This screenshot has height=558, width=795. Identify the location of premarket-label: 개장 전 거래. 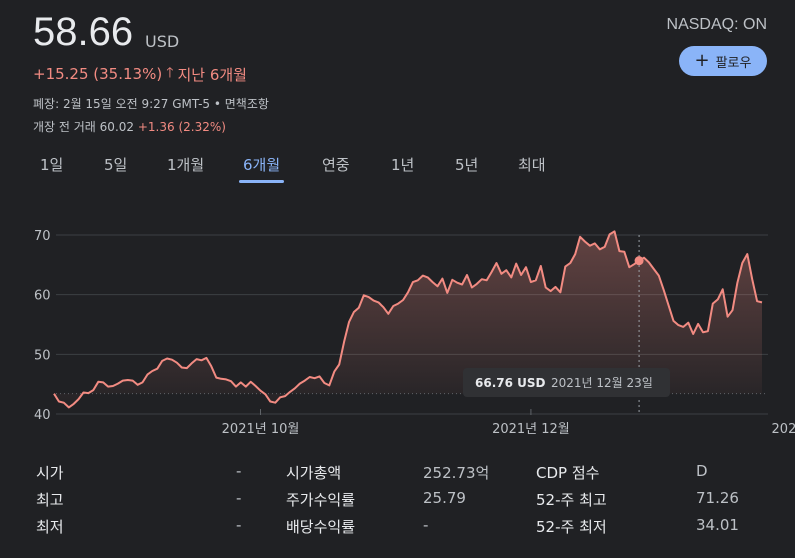
(64, 127).